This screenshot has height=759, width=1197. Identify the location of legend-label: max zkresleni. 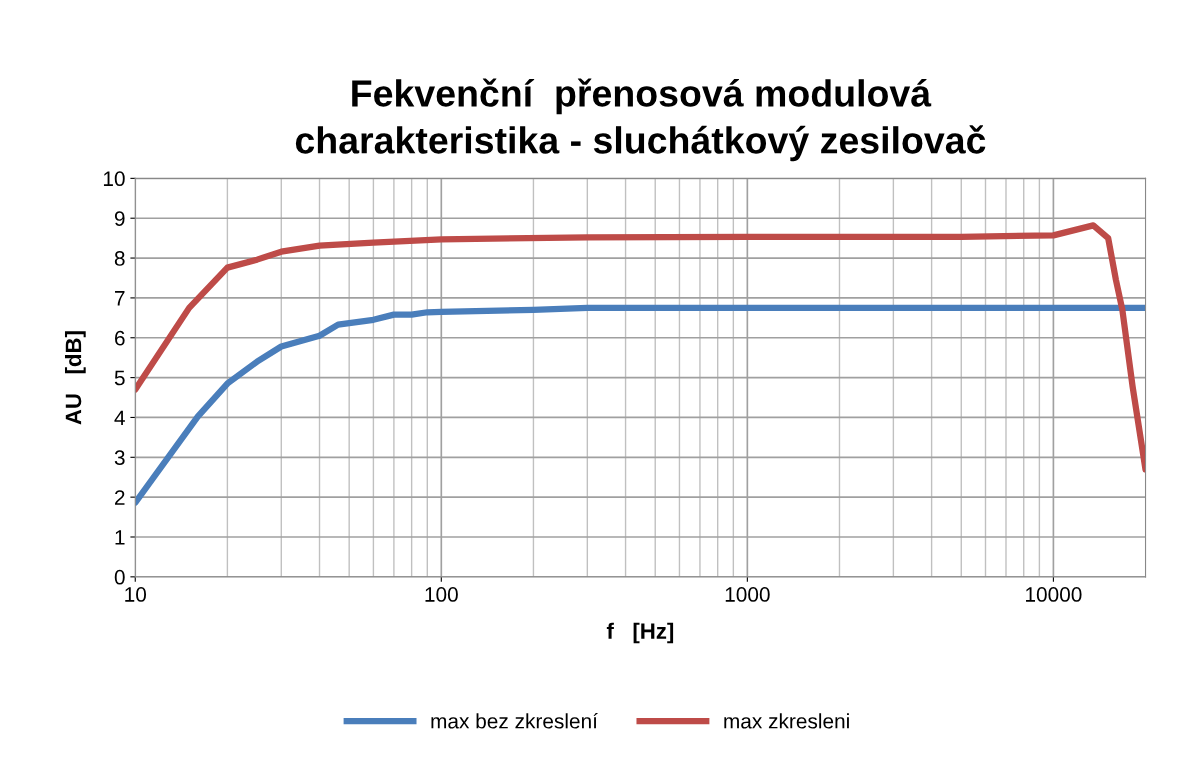
(786, 721).